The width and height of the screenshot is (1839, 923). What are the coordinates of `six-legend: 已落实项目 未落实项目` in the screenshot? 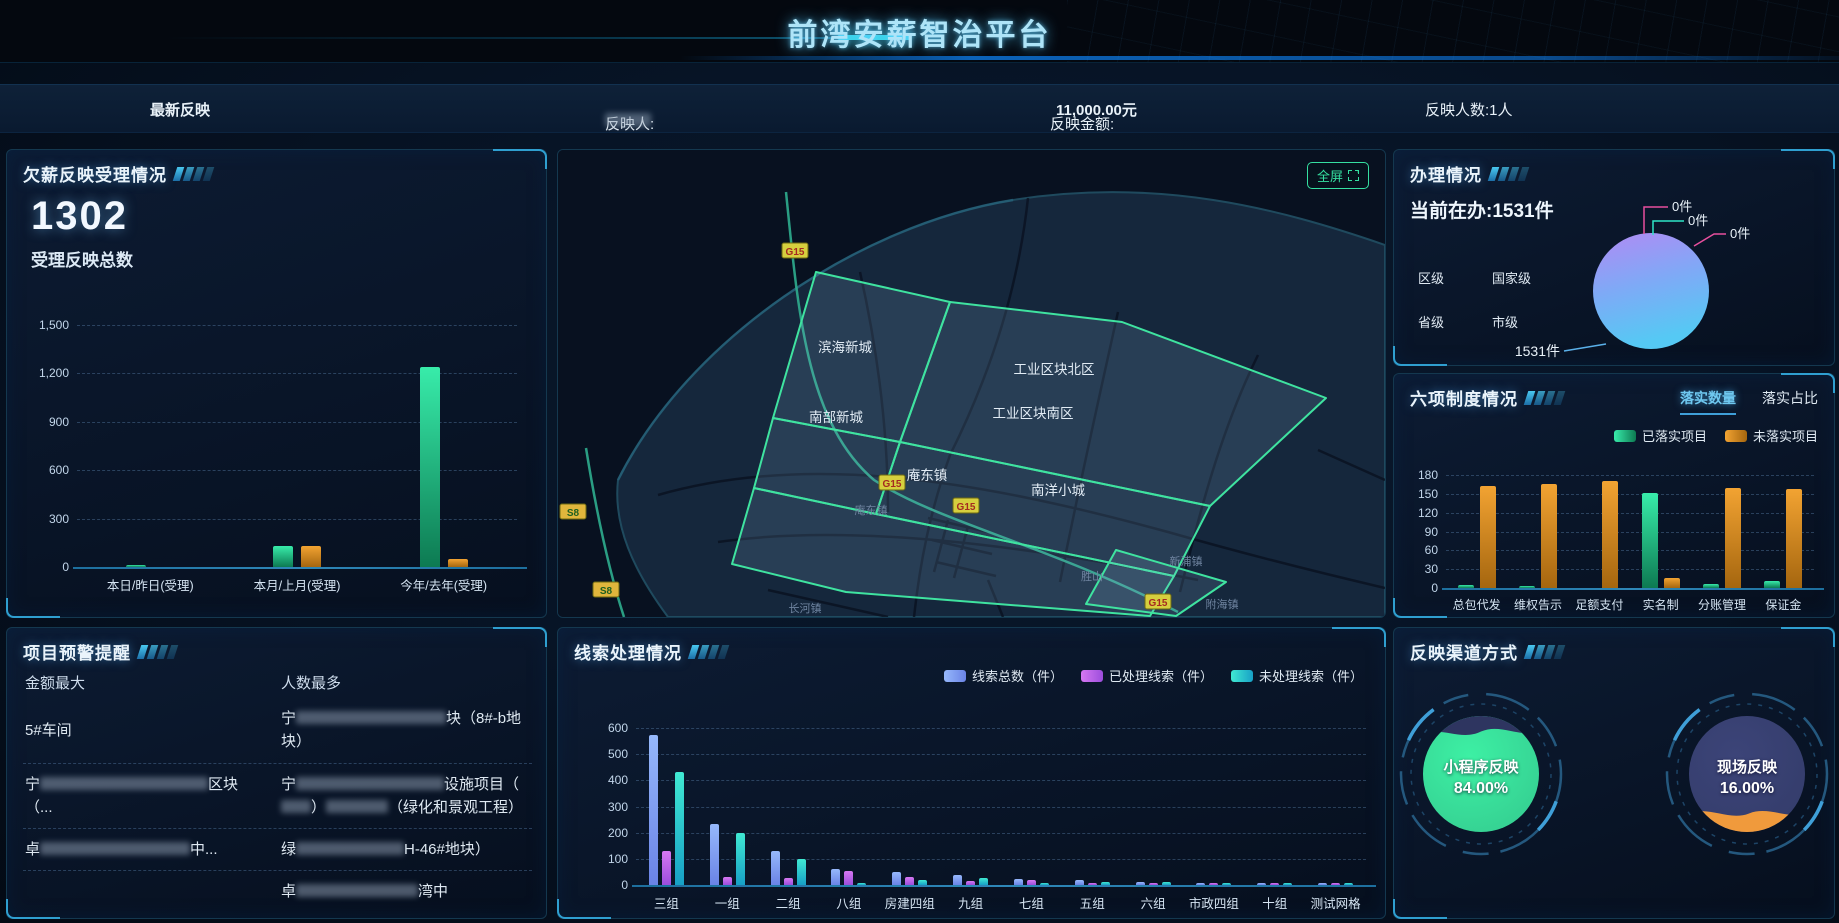 It's located at (1715, 435).